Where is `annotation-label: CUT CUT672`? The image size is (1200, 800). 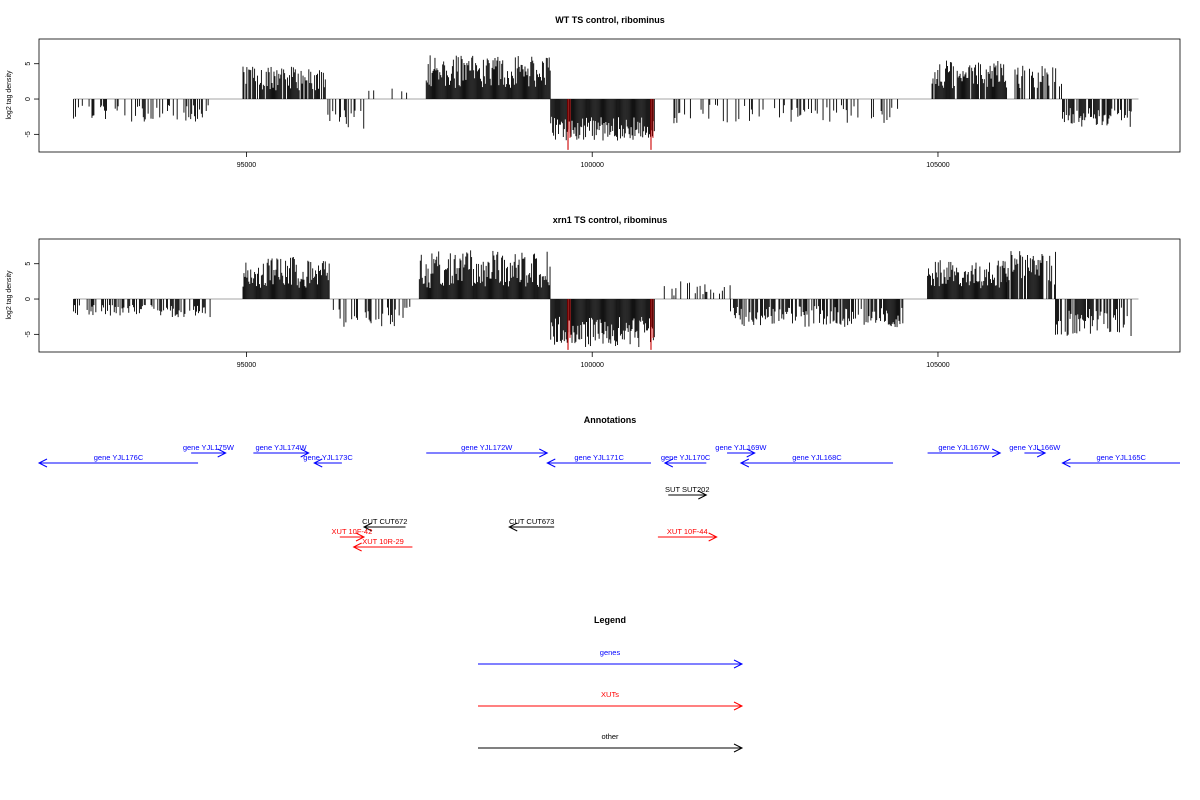 annotation-label: CUT CUT672 is located at coordinates (384, 521).